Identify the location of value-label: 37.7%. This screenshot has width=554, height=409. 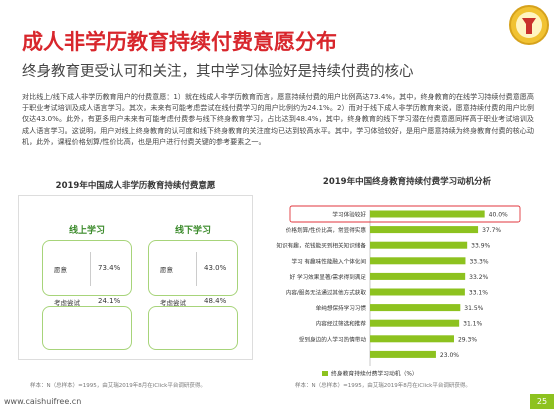
(491, 230).